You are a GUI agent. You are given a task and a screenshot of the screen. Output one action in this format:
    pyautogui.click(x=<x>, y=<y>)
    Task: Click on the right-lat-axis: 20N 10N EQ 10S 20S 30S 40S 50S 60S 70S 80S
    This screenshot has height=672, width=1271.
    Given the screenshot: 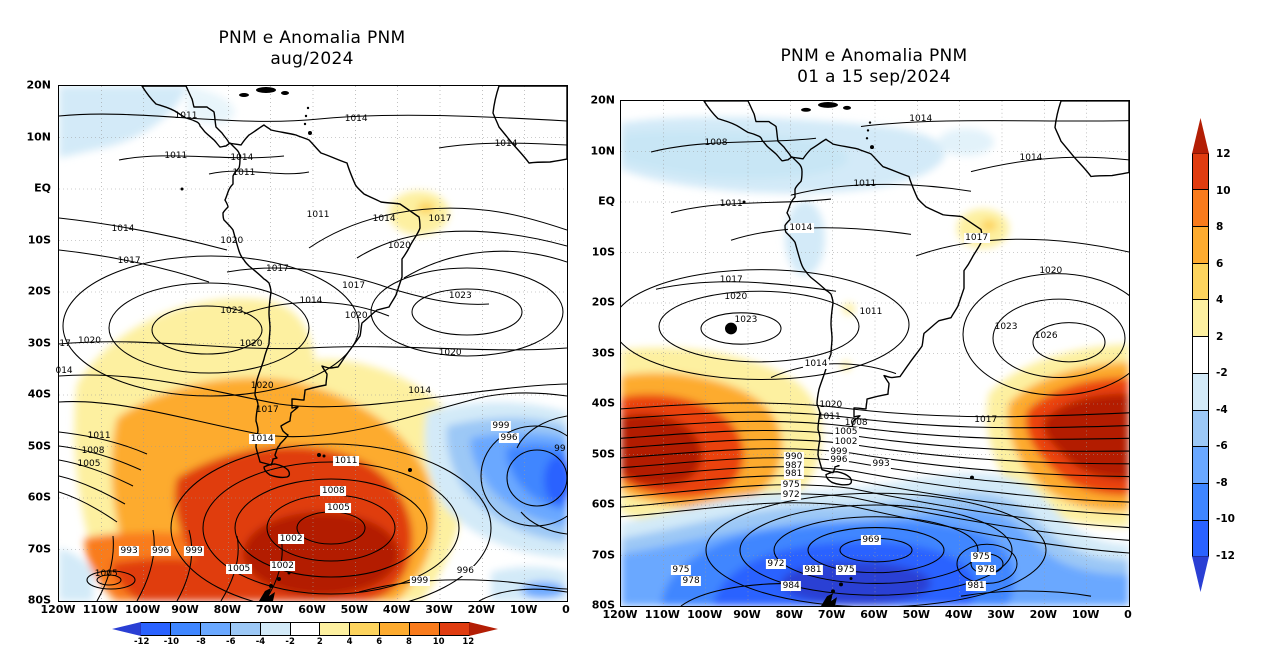 What is the action you would take?
    pyautogui.click(x=598, y=353)
    